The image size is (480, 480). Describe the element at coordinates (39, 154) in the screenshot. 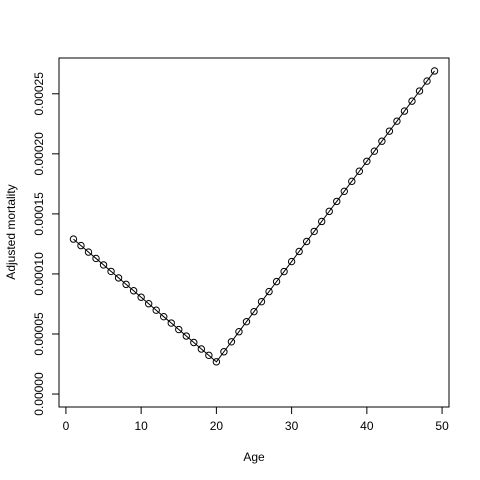

I see `y-tick-label: 0.00020` at that location.